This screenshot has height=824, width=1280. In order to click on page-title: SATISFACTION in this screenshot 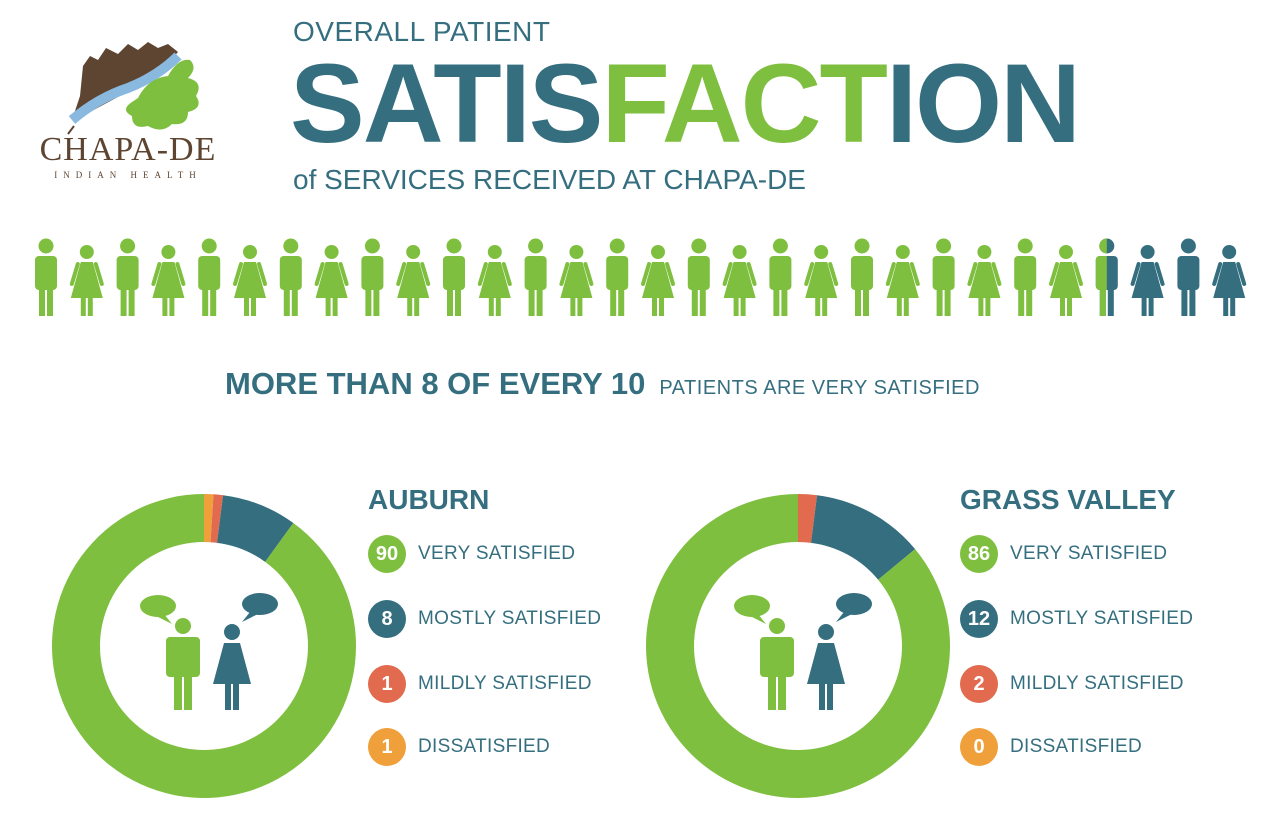, I will do `click(685, 104)`.